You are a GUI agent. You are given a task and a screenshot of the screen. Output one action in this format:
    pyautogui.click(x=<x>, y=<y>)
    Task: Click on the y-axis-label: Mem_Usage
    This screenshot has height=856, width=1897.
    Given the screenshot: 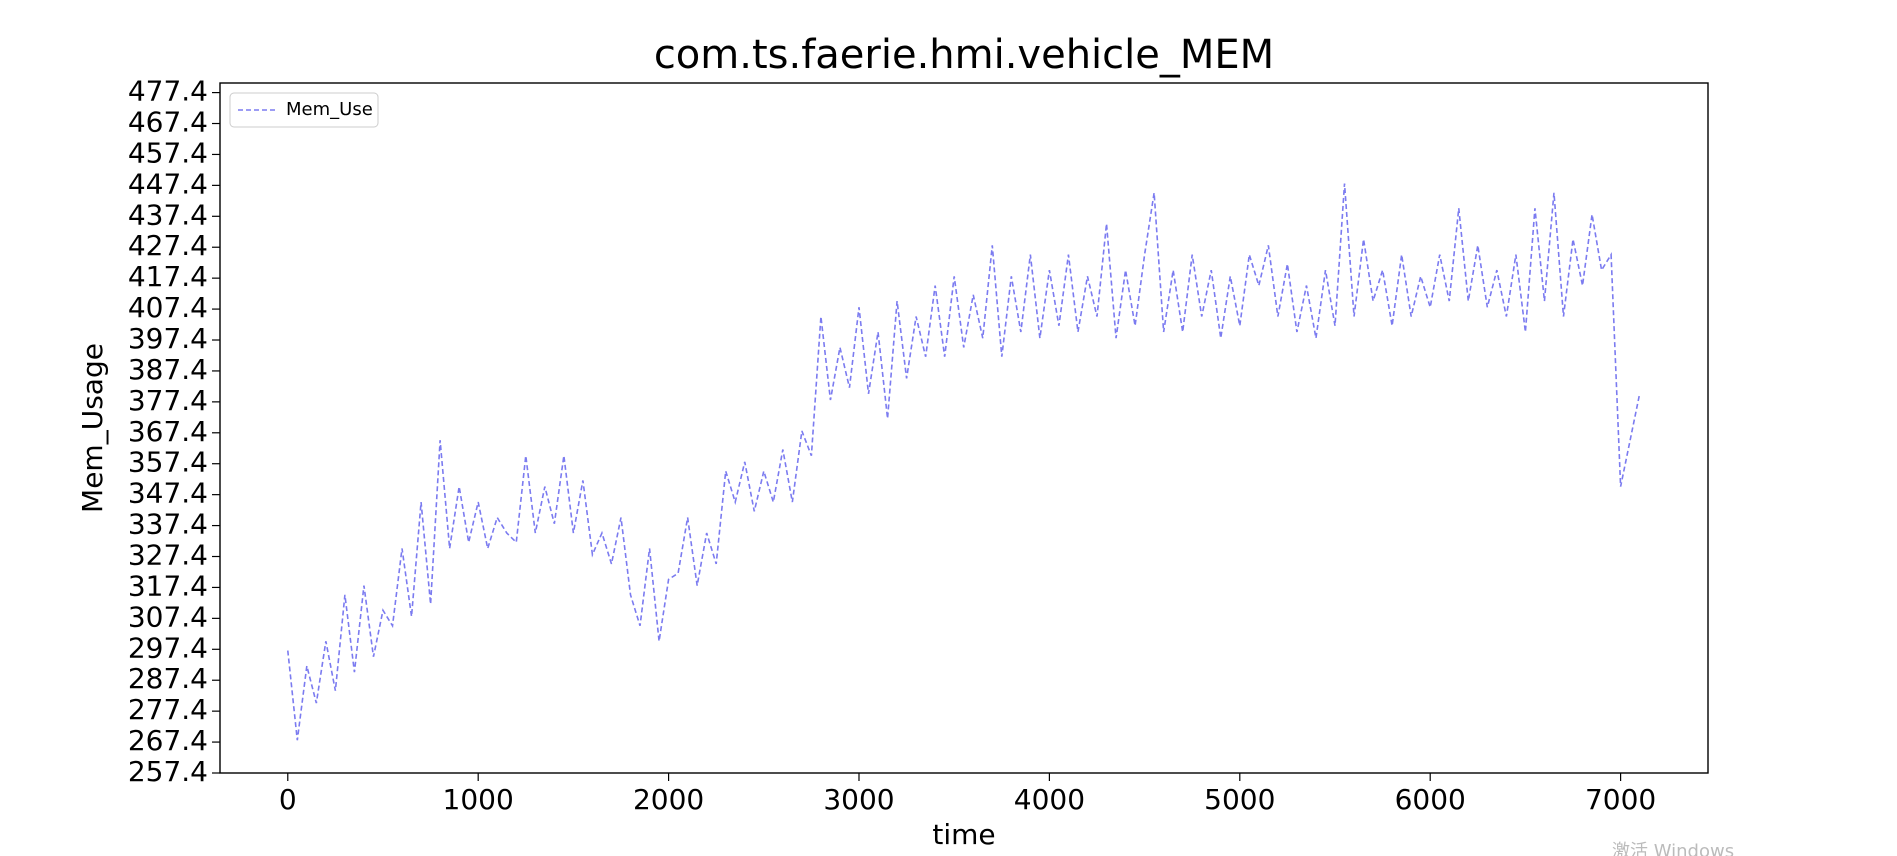 What is the action you would take?
    pyautogui.click(x=92, y=428)
    